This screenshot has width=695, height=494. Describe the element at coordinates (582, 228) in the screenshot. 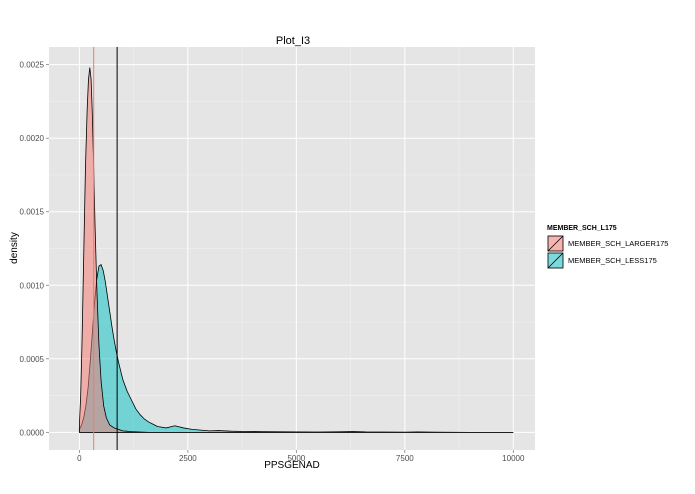

I see `legend-title: MEMBER_SCH_L175` at that location.